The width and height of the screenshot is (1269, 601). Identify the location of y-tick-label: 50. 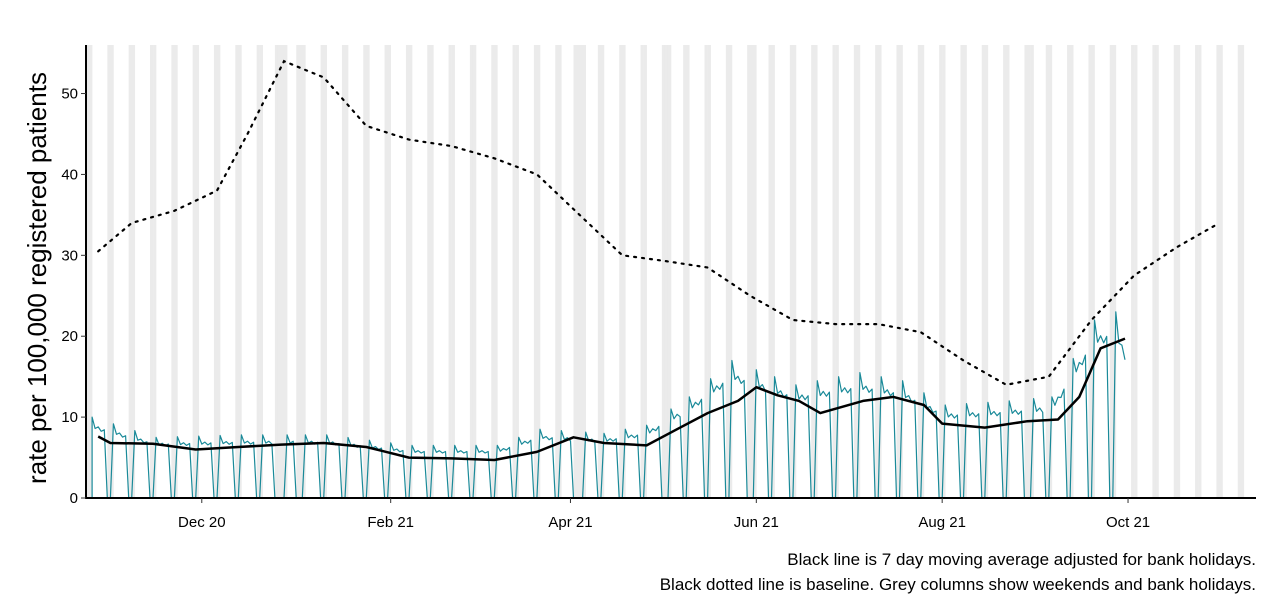
(69, 94).